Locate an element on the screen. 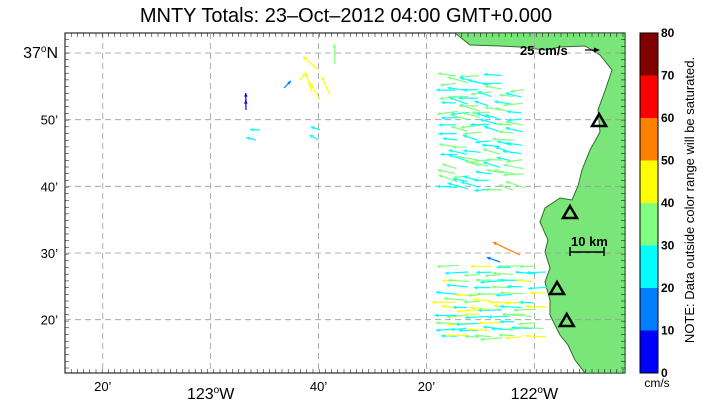  colorbar-tick: 20 is located at coordinates (668, 288).